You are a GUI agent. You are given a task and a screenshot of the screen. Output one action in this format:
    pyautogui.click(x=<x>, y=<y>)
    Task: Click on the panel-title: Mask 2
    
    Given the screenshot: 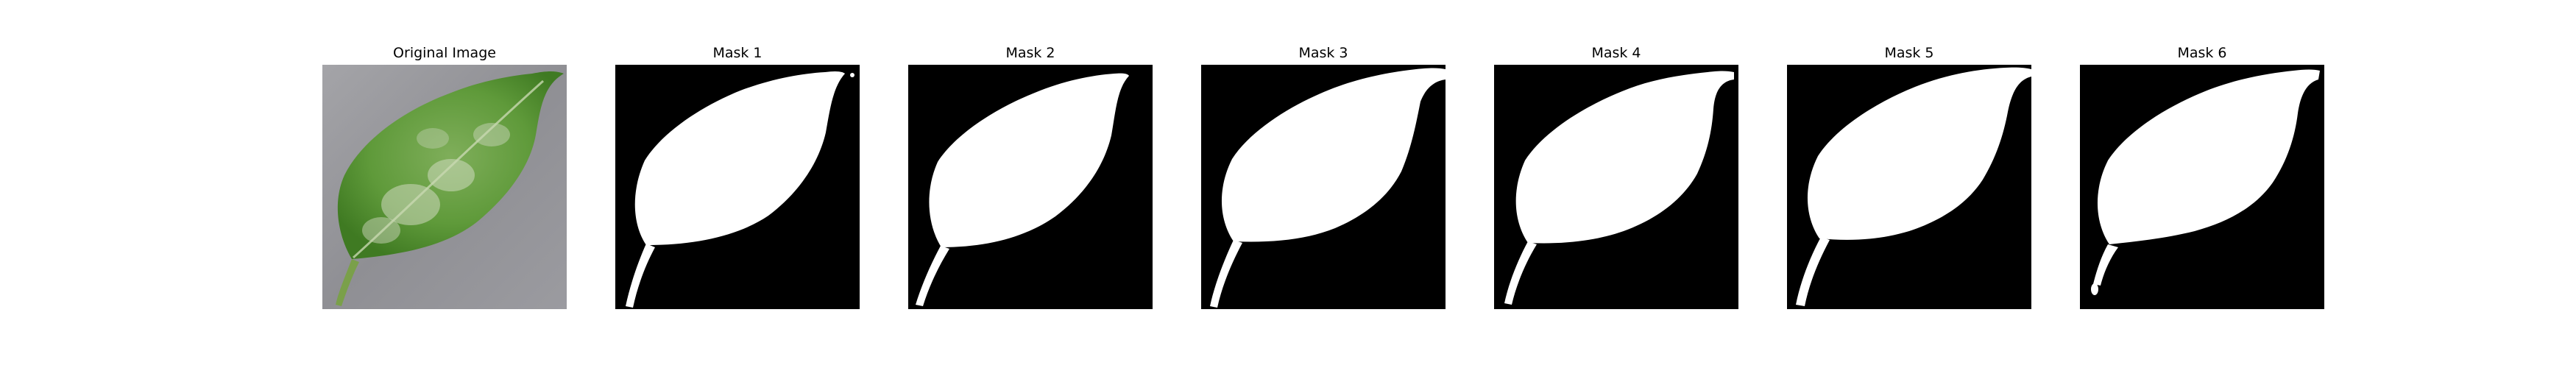 What is the action you would take?
    pyautogui.click(x=1030, y=53)
    